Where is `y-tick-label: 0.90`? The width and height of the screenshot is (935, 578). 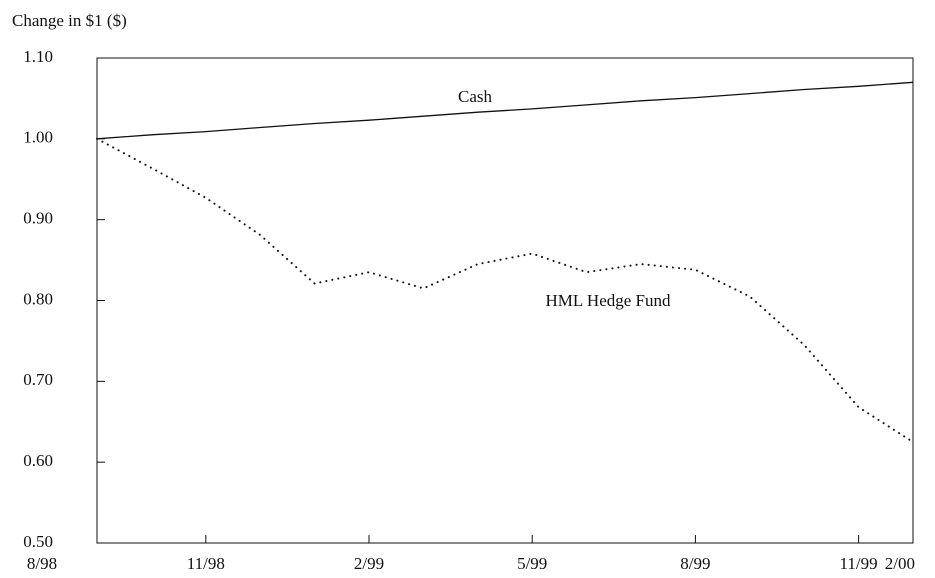
y-tick-label: 0.90 is located at coordinates (38, 218).